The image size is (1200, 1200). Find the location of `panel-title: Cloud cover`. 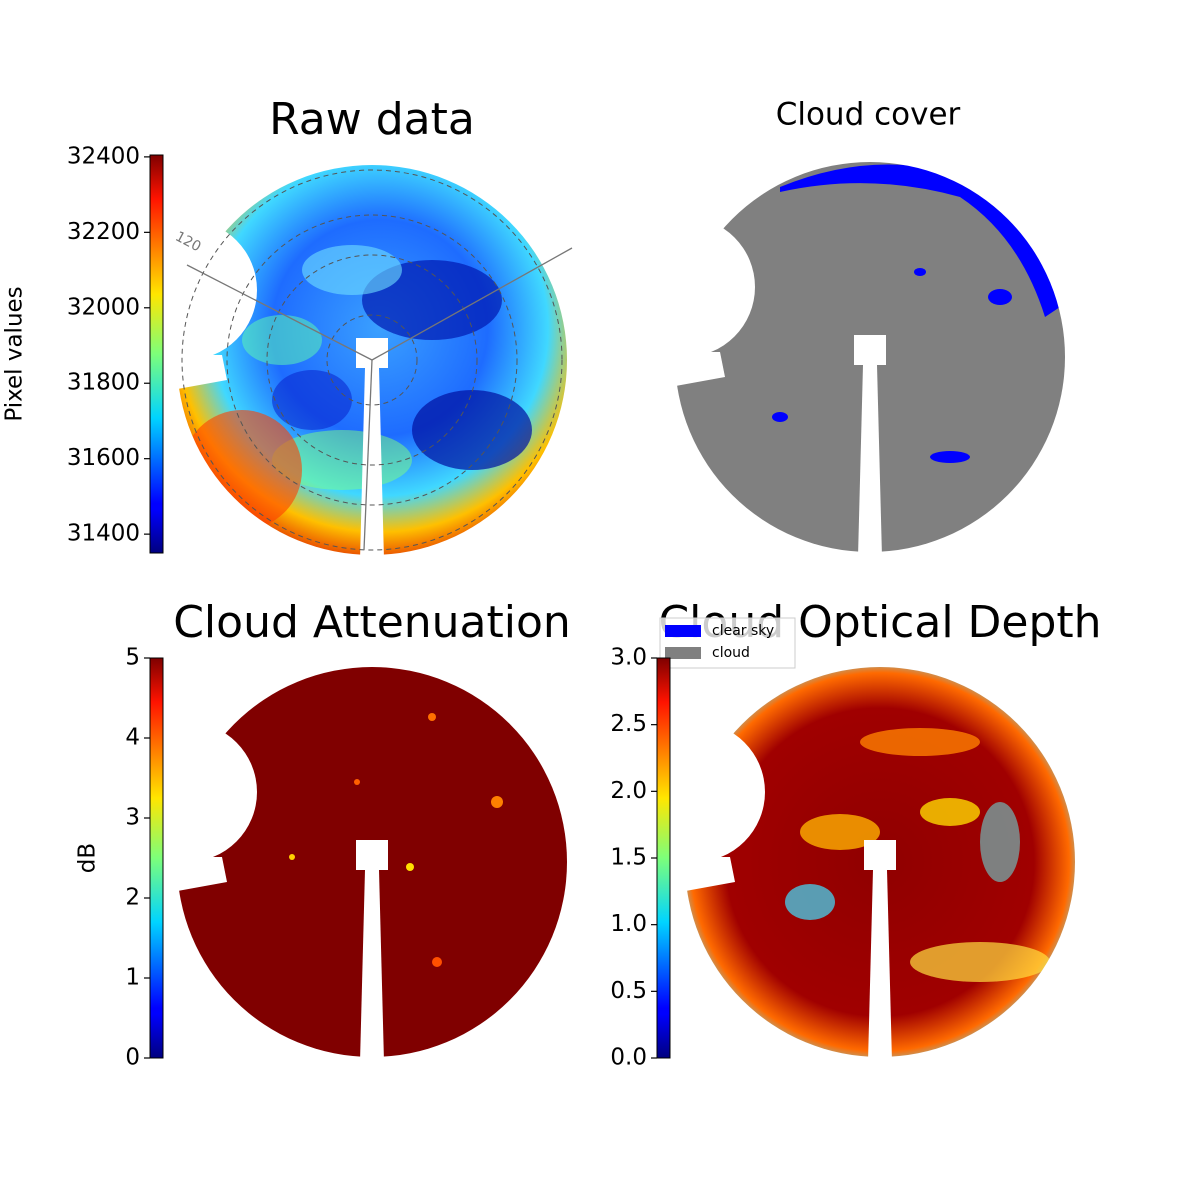

panel-title: Cloud cover is located at coordinates (868, 115).